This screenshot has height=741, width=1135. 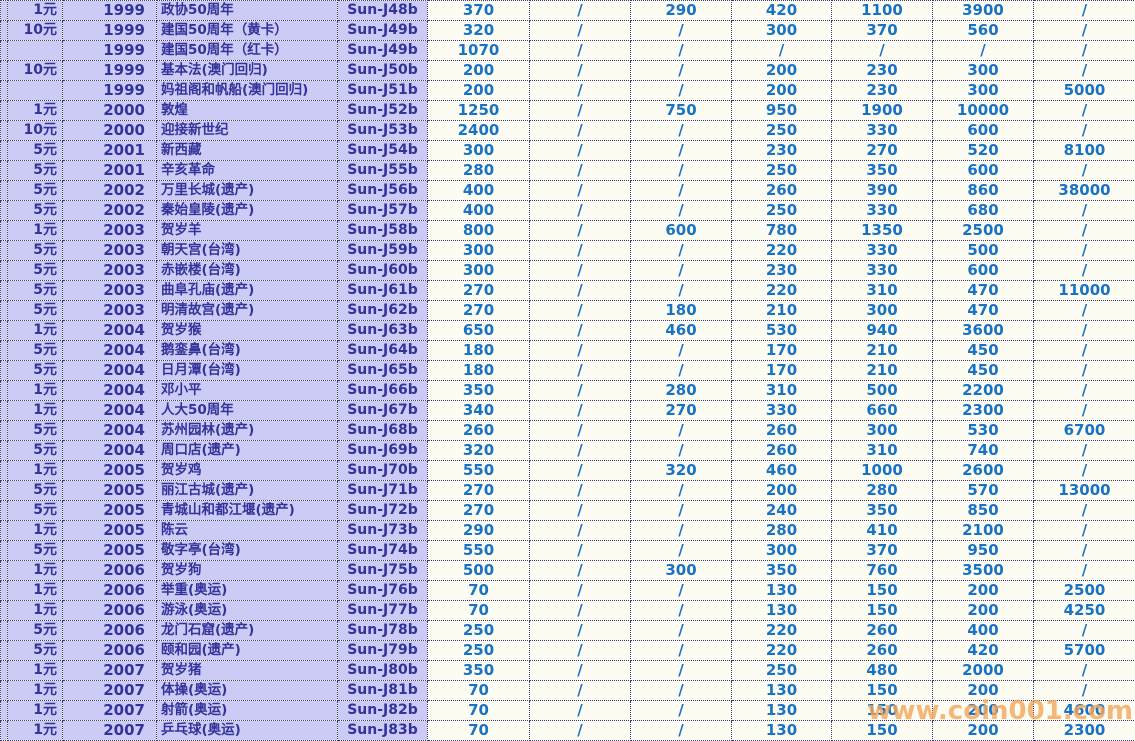 I want to click on cell-name: 贺岁羊, so click(x=247, y=230).